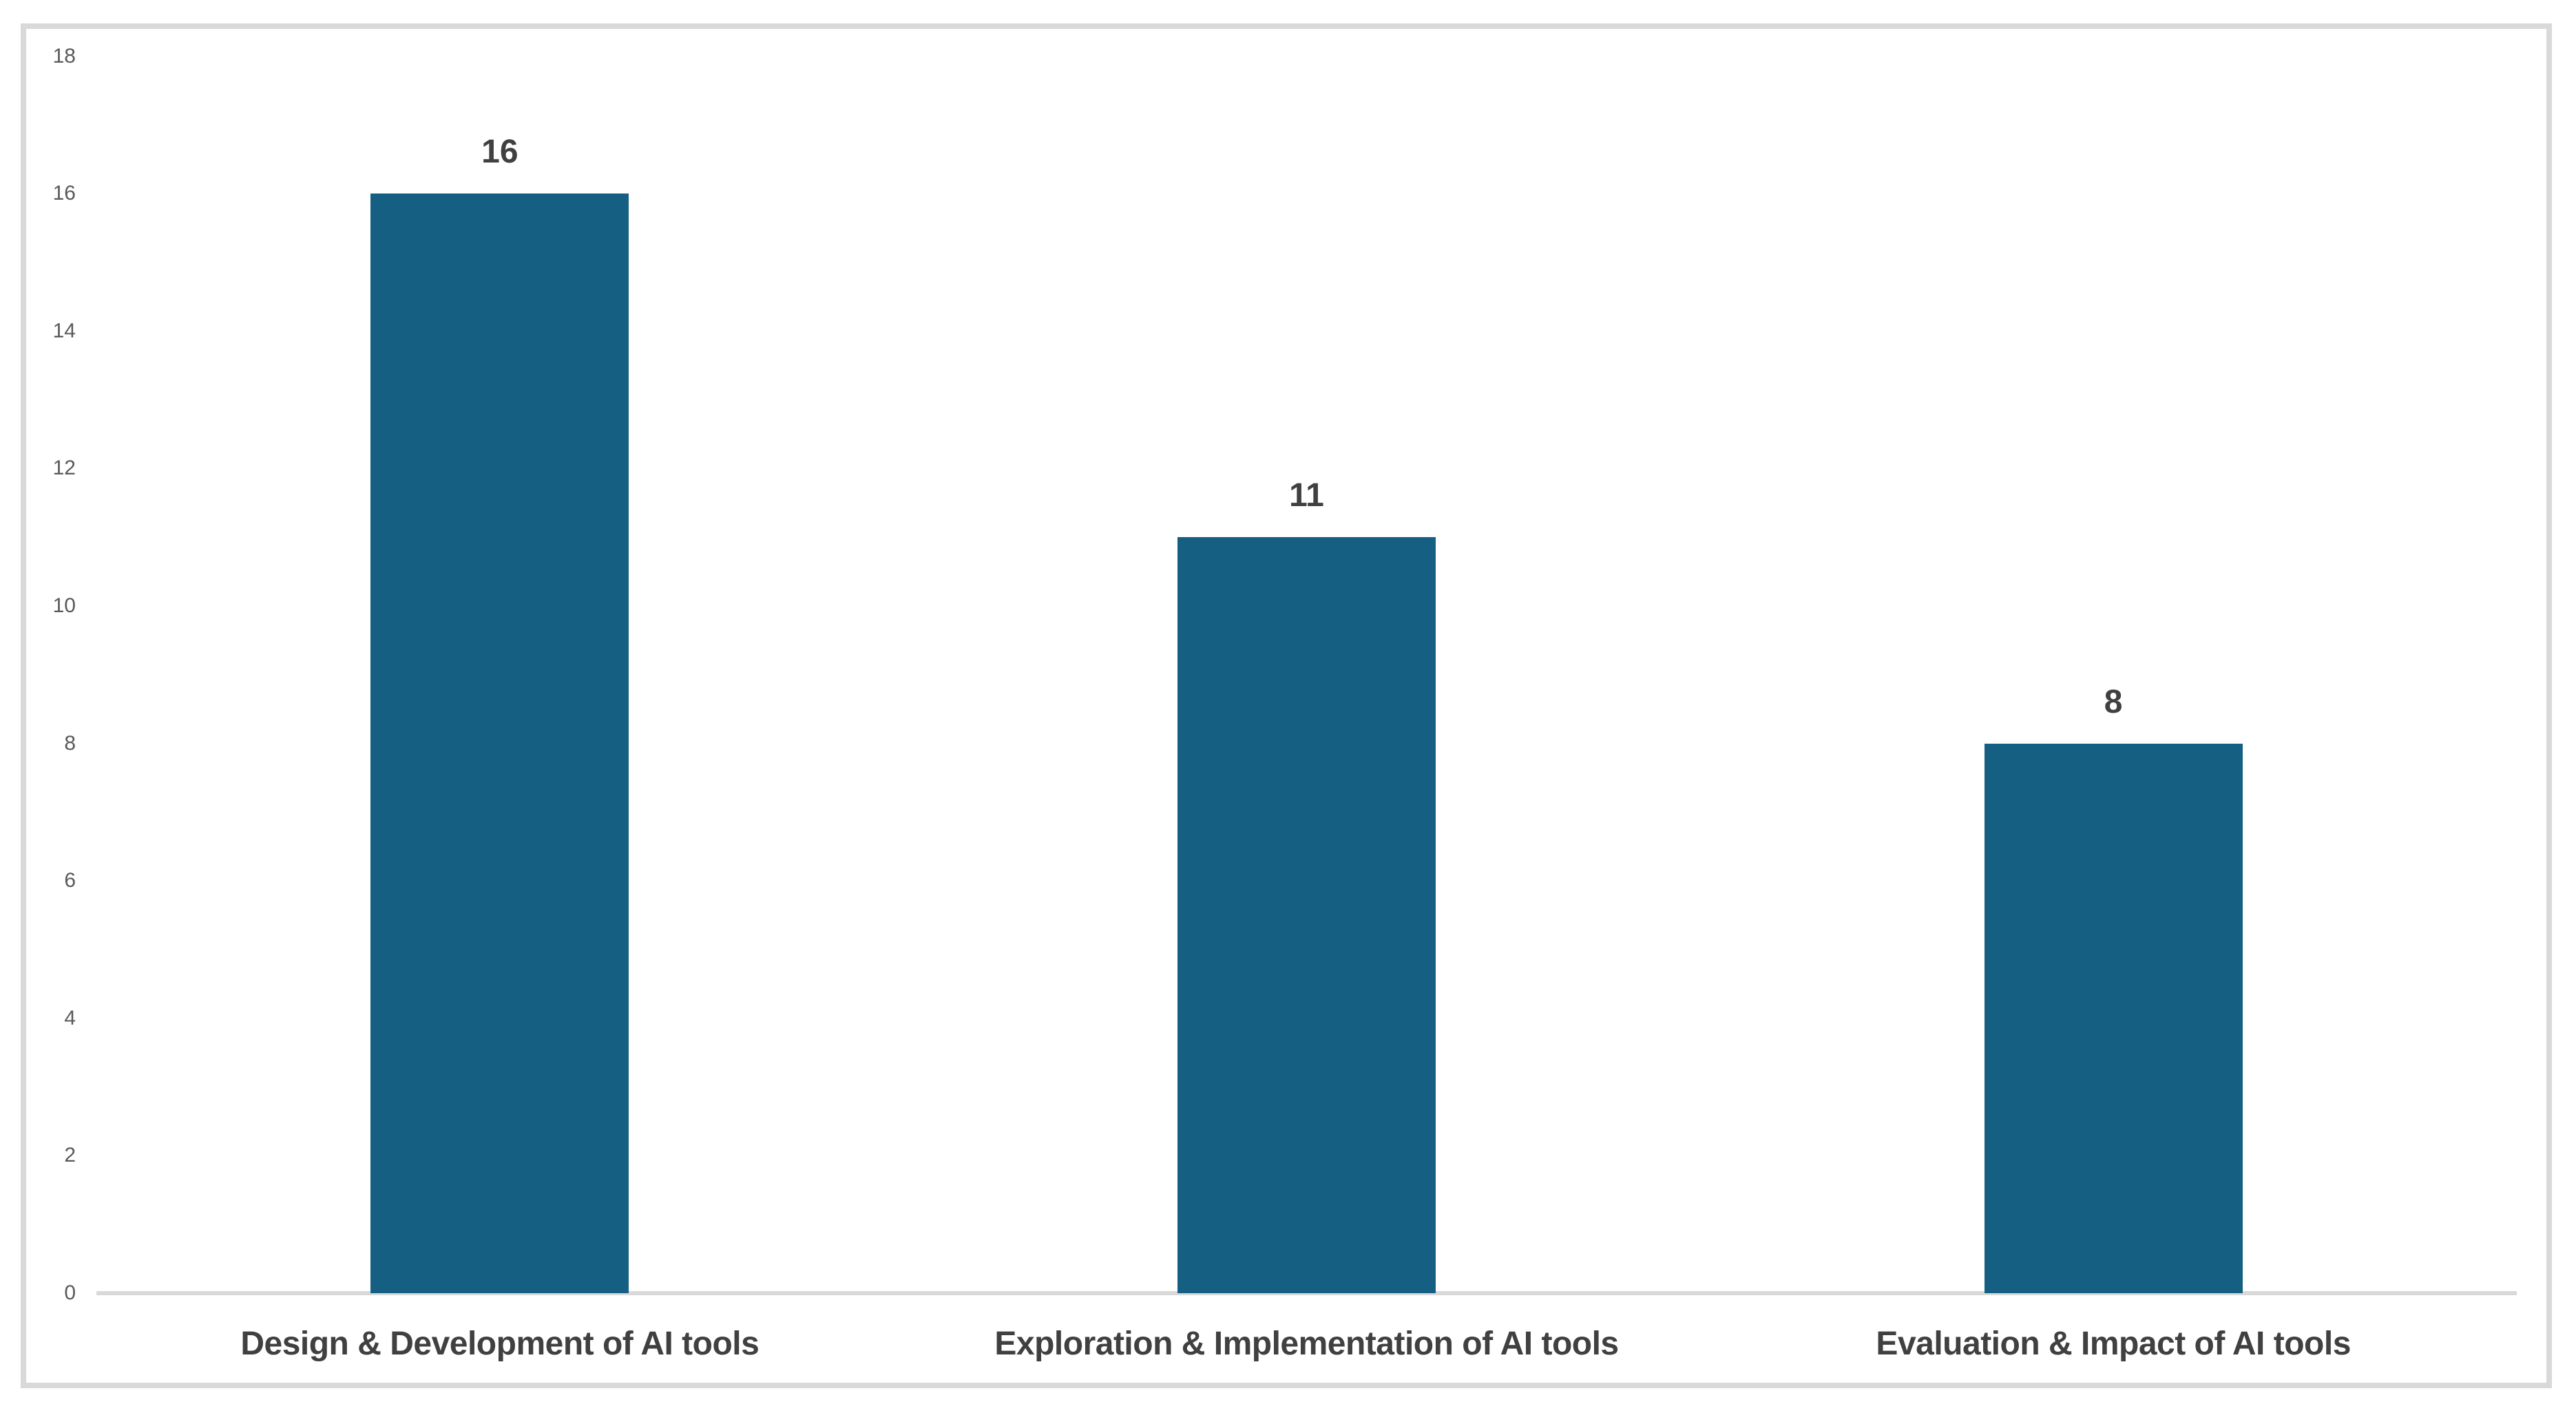 This screenshot has width=2576, height=1413. What do you see at coordinates (2113, 701) in the screenshot?
I see `bar-value-label: 8` at bounding box center [2113, 701].